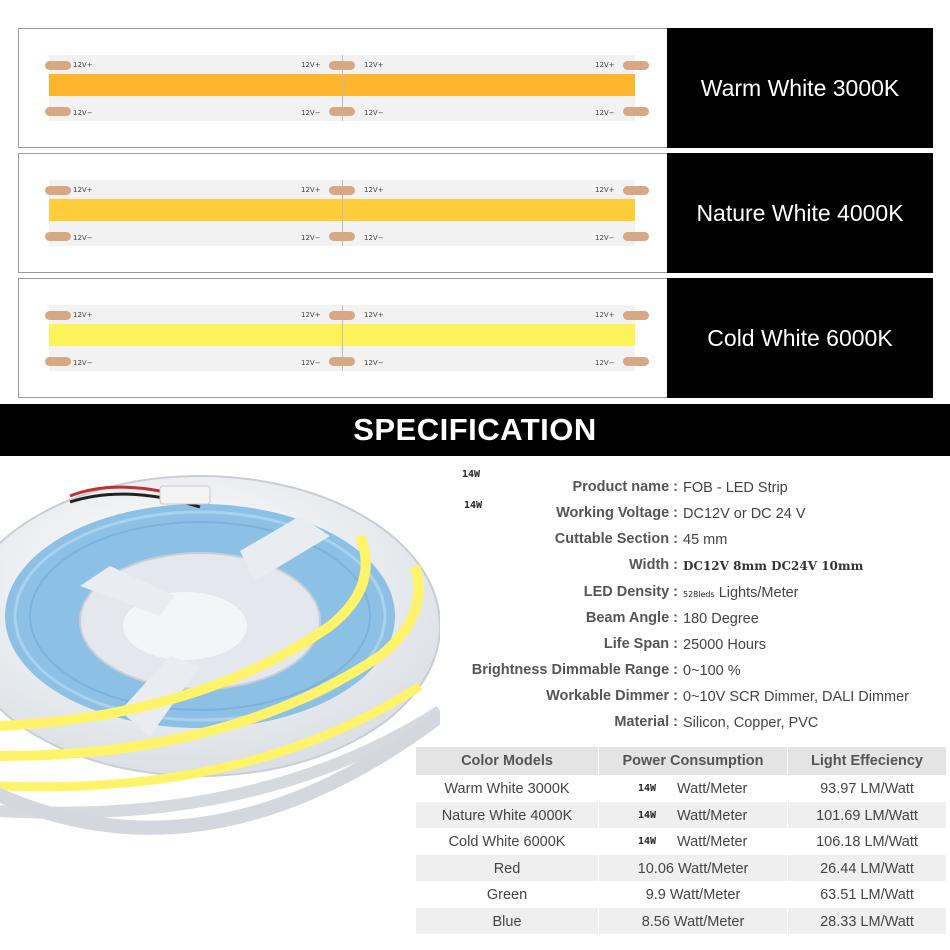  Describe the element at coordinates (796, 697) in the screenshot. I see `spec-value: 0~10V SCR Dimmer, DALI Dimmer` at that location.